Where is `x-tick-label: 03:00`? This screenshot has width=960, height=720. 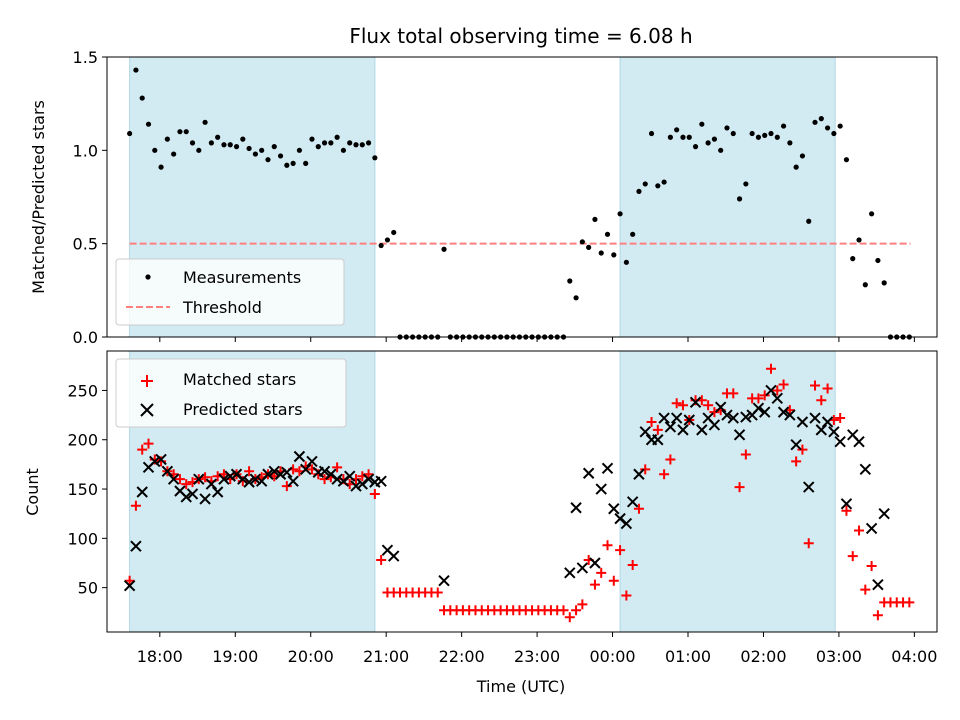 x-tick-label: 03:00 is located at coordinates (839, 656).